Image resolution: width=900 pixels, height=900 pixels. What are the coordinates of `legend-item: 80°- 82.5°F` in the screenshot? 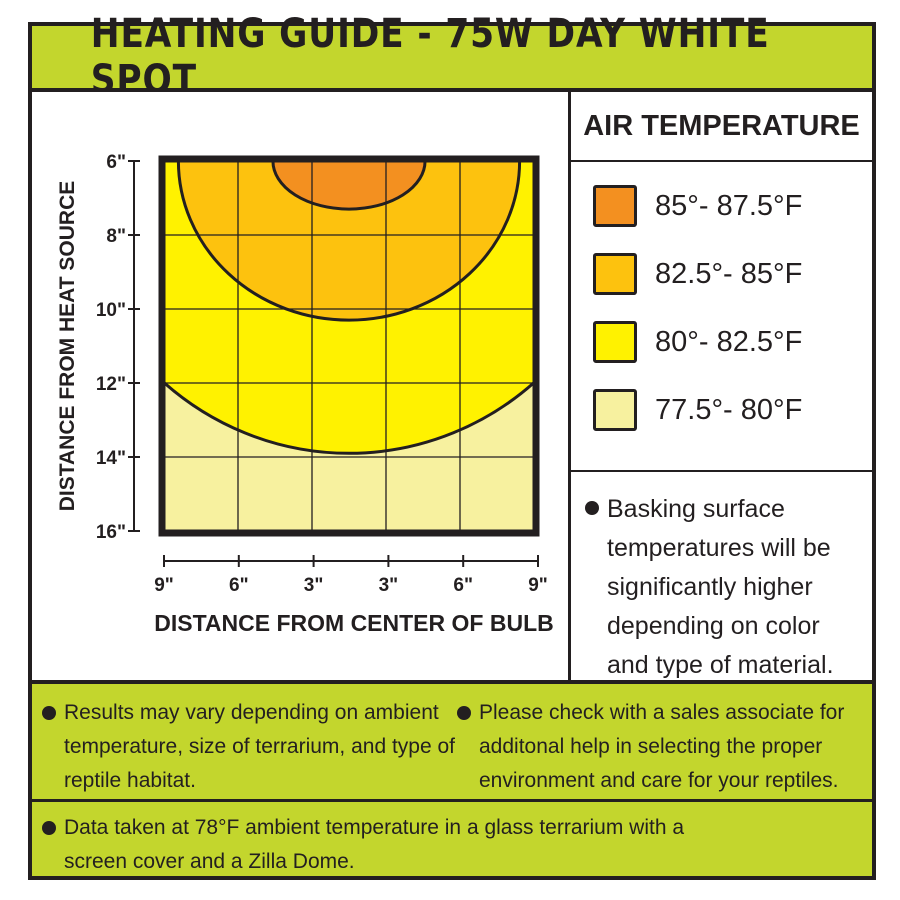 It's located at (721, 342).